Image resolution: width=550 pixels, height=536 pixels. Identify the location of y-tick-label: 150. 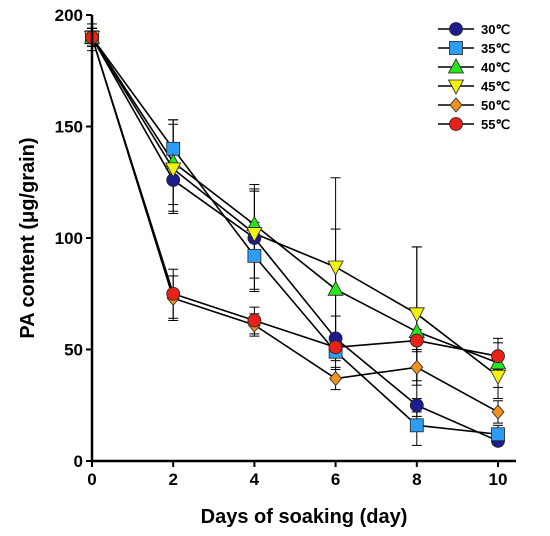
(69, 127).